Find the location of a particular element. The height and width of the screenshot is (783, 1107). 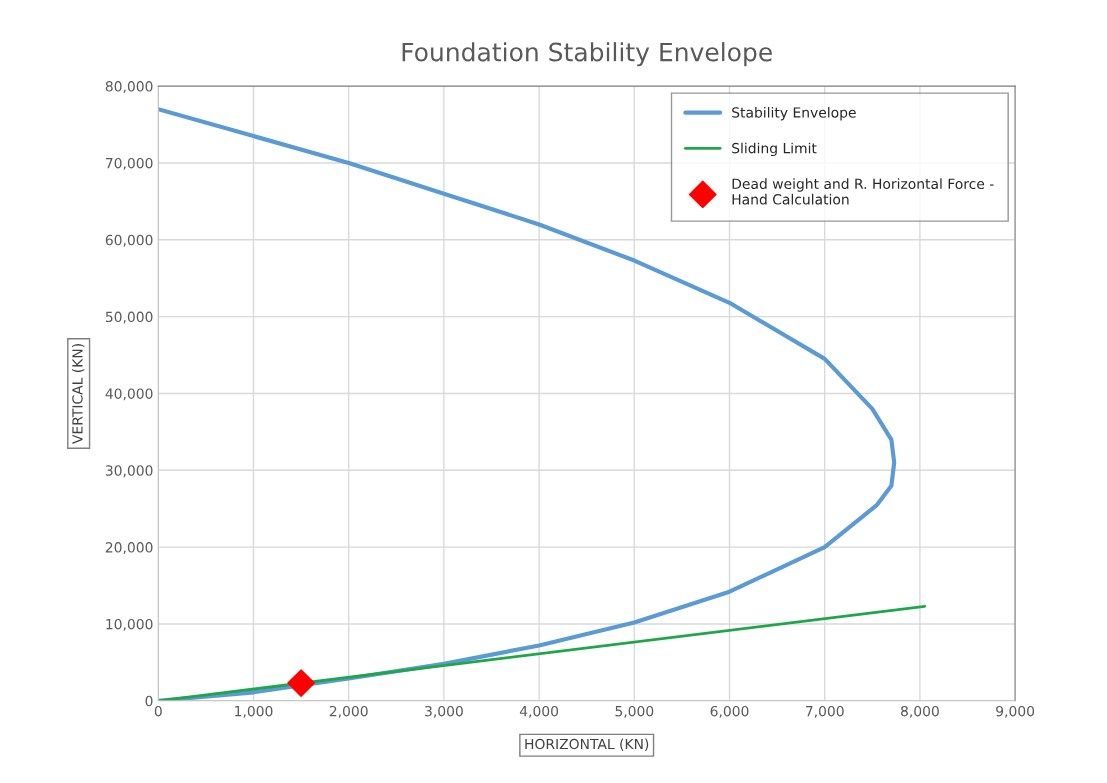

y-tick-label: 0 is located at coordinates (149, 701).